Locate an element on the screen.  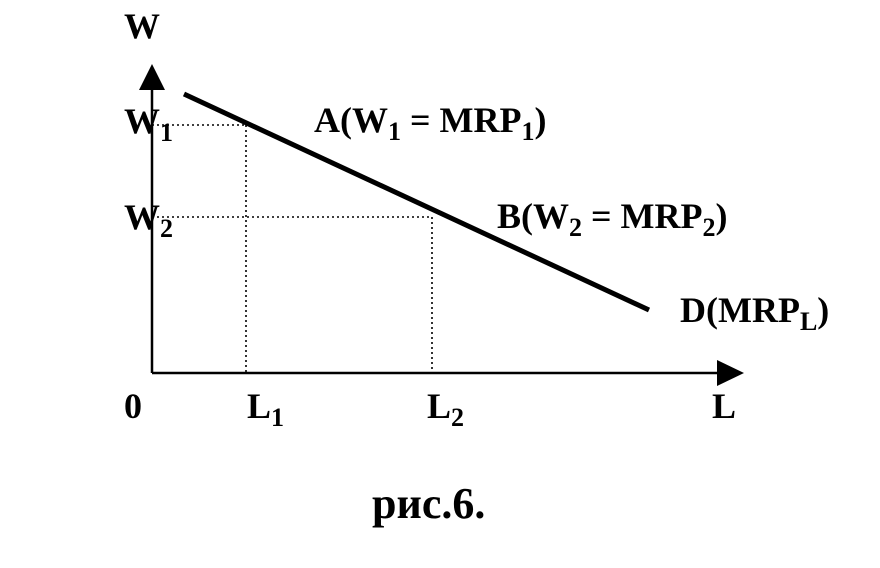
label-l2: L2 is located at coordinates (445, 409).